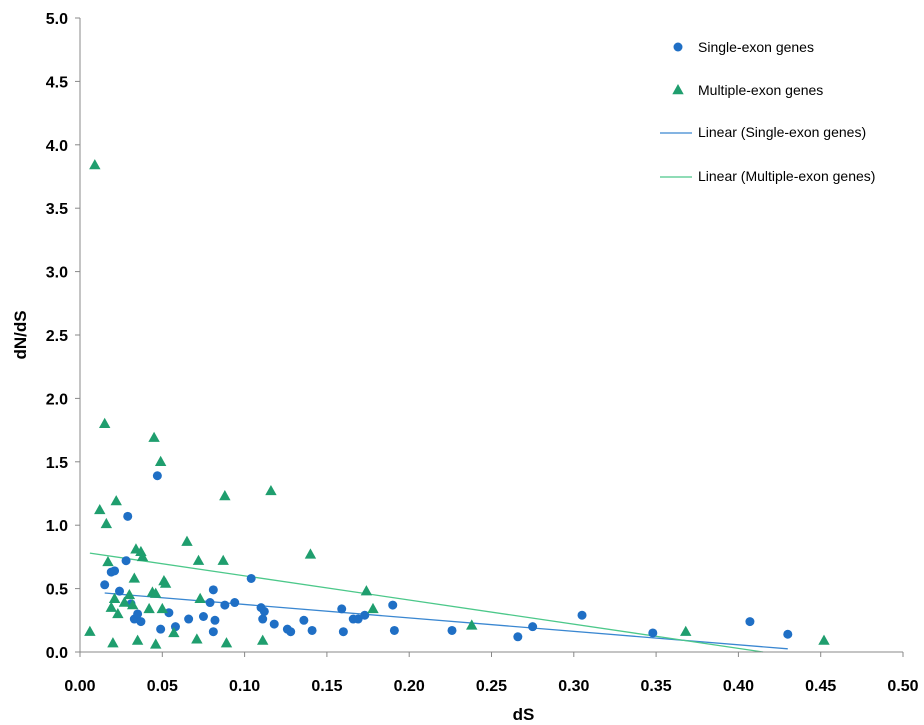  What do you see at coordinates (57, 399) in the screenshot?
I see `y-tick-label: 2.0` at bounding box center [57, 399].